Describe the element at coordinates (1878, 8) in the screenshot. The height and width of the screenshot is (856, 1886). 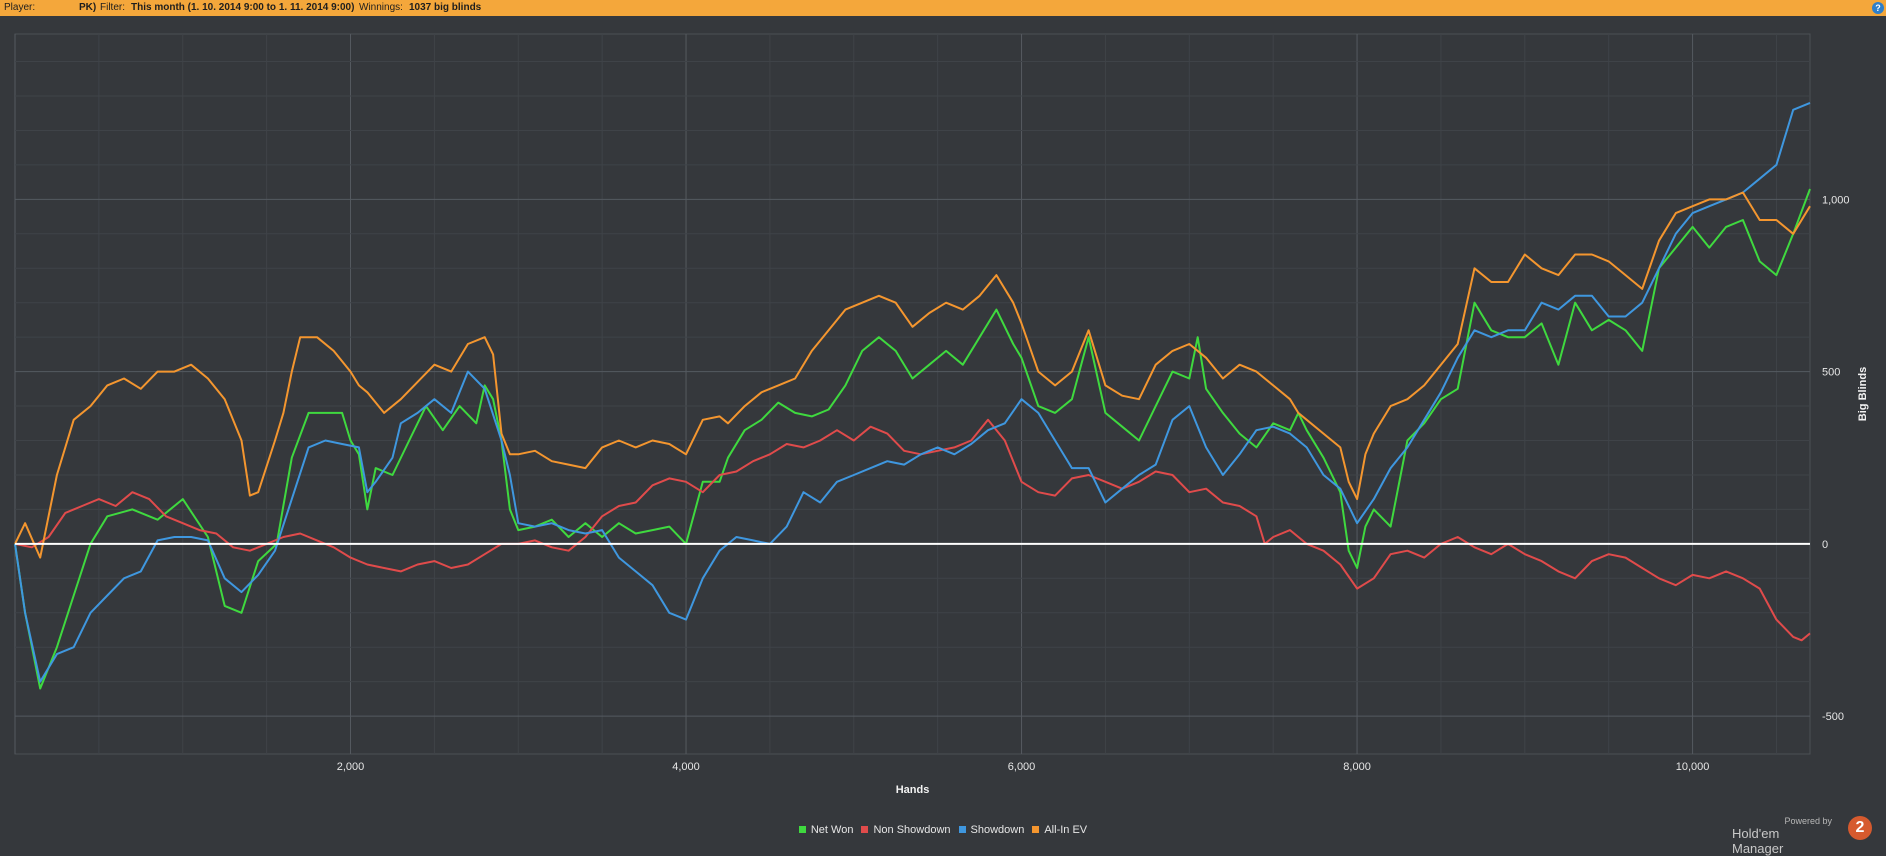
I see `help-icon: ?` at that location.